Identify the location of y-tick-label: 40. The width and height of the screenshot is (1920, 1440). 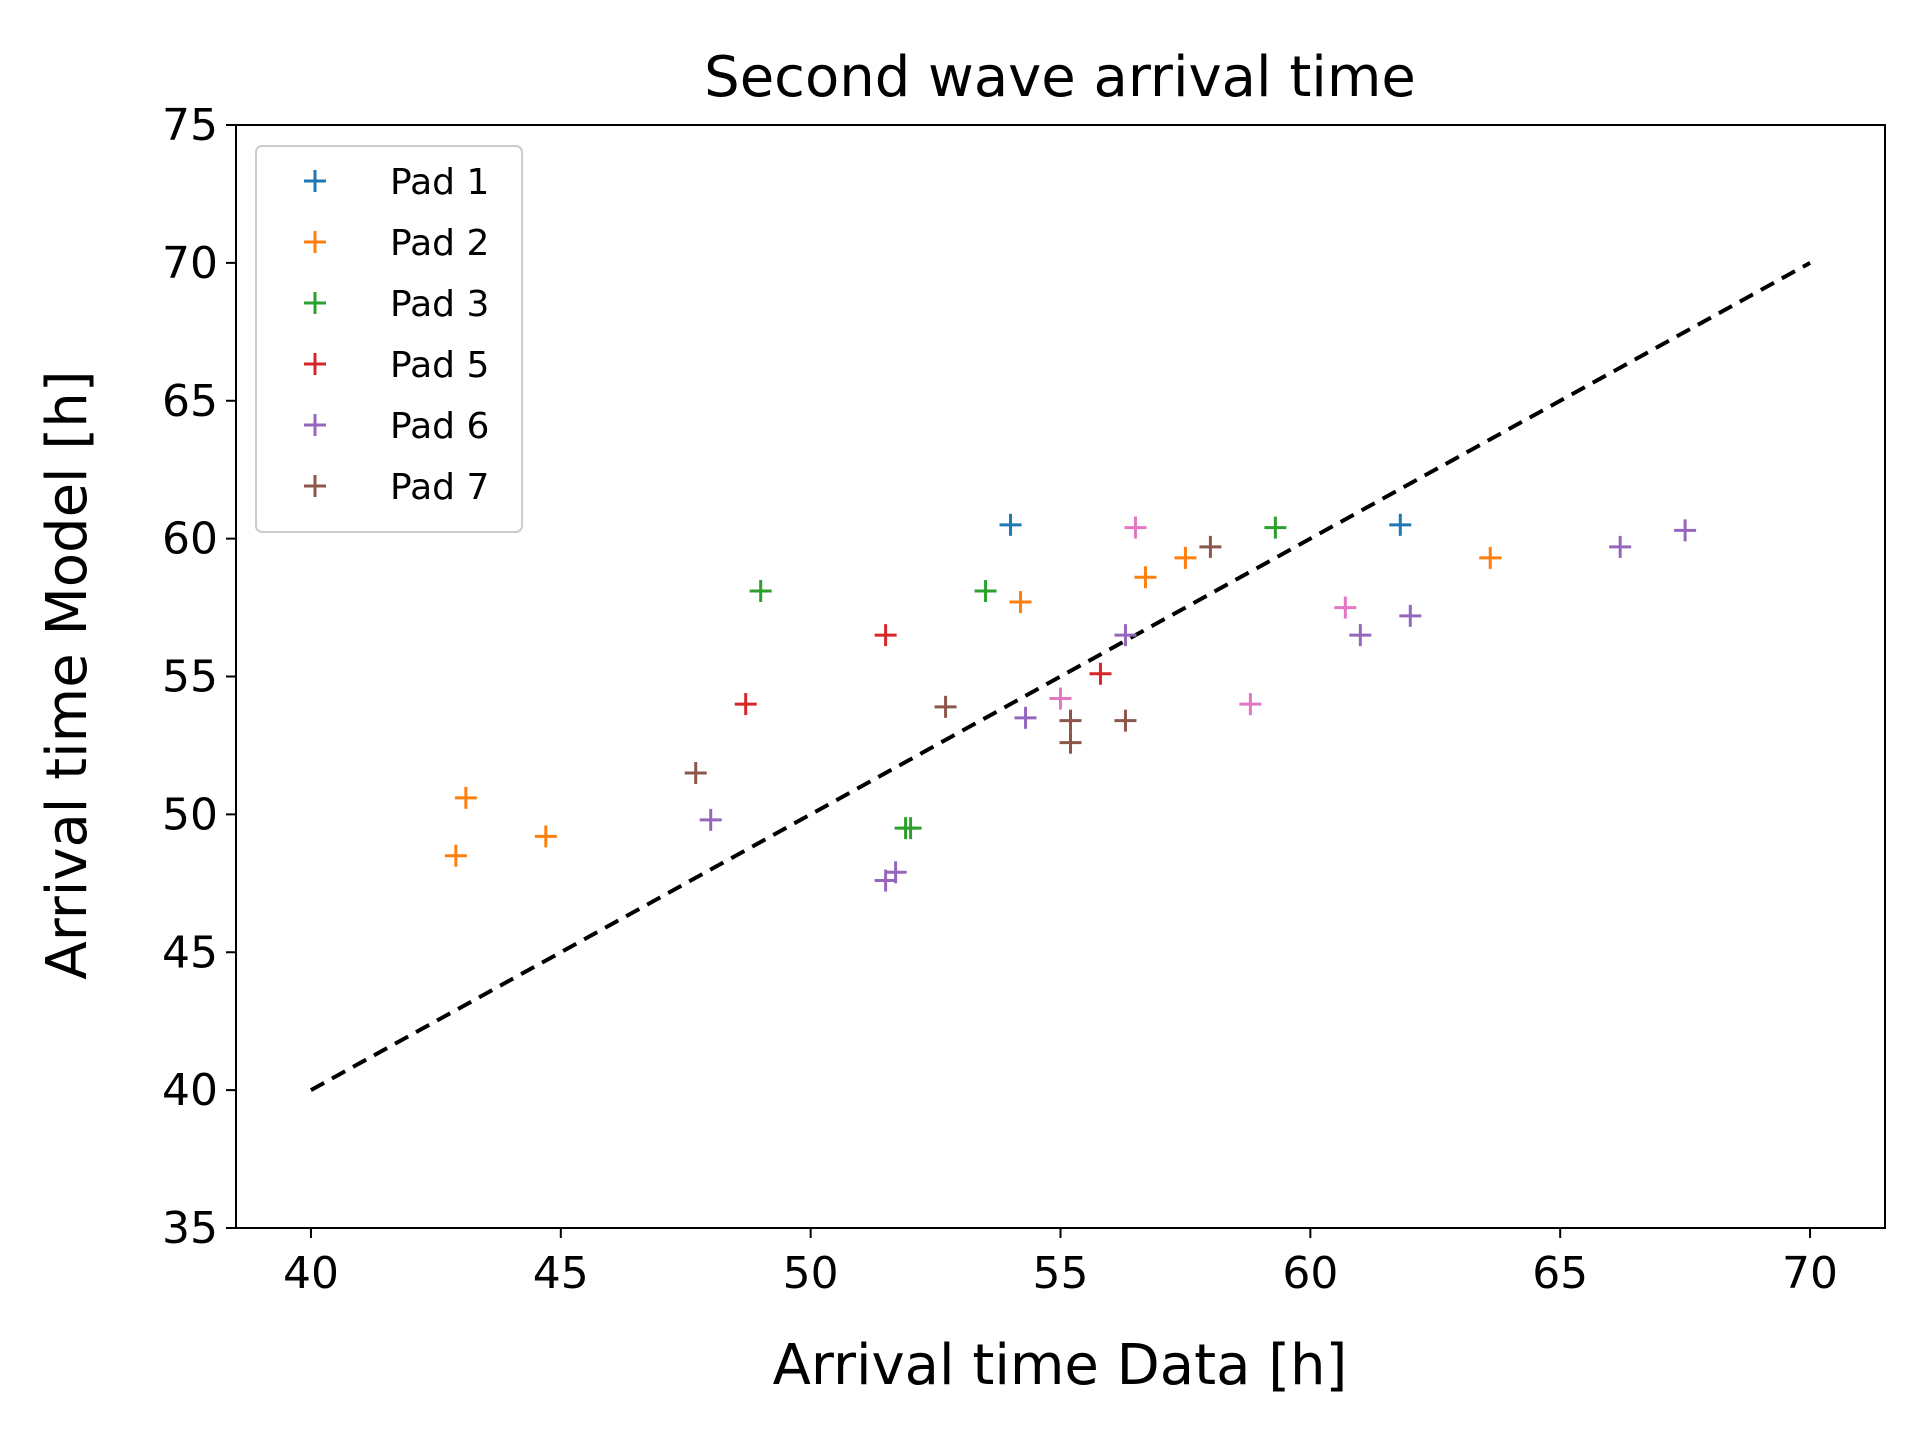
(190, 1090).